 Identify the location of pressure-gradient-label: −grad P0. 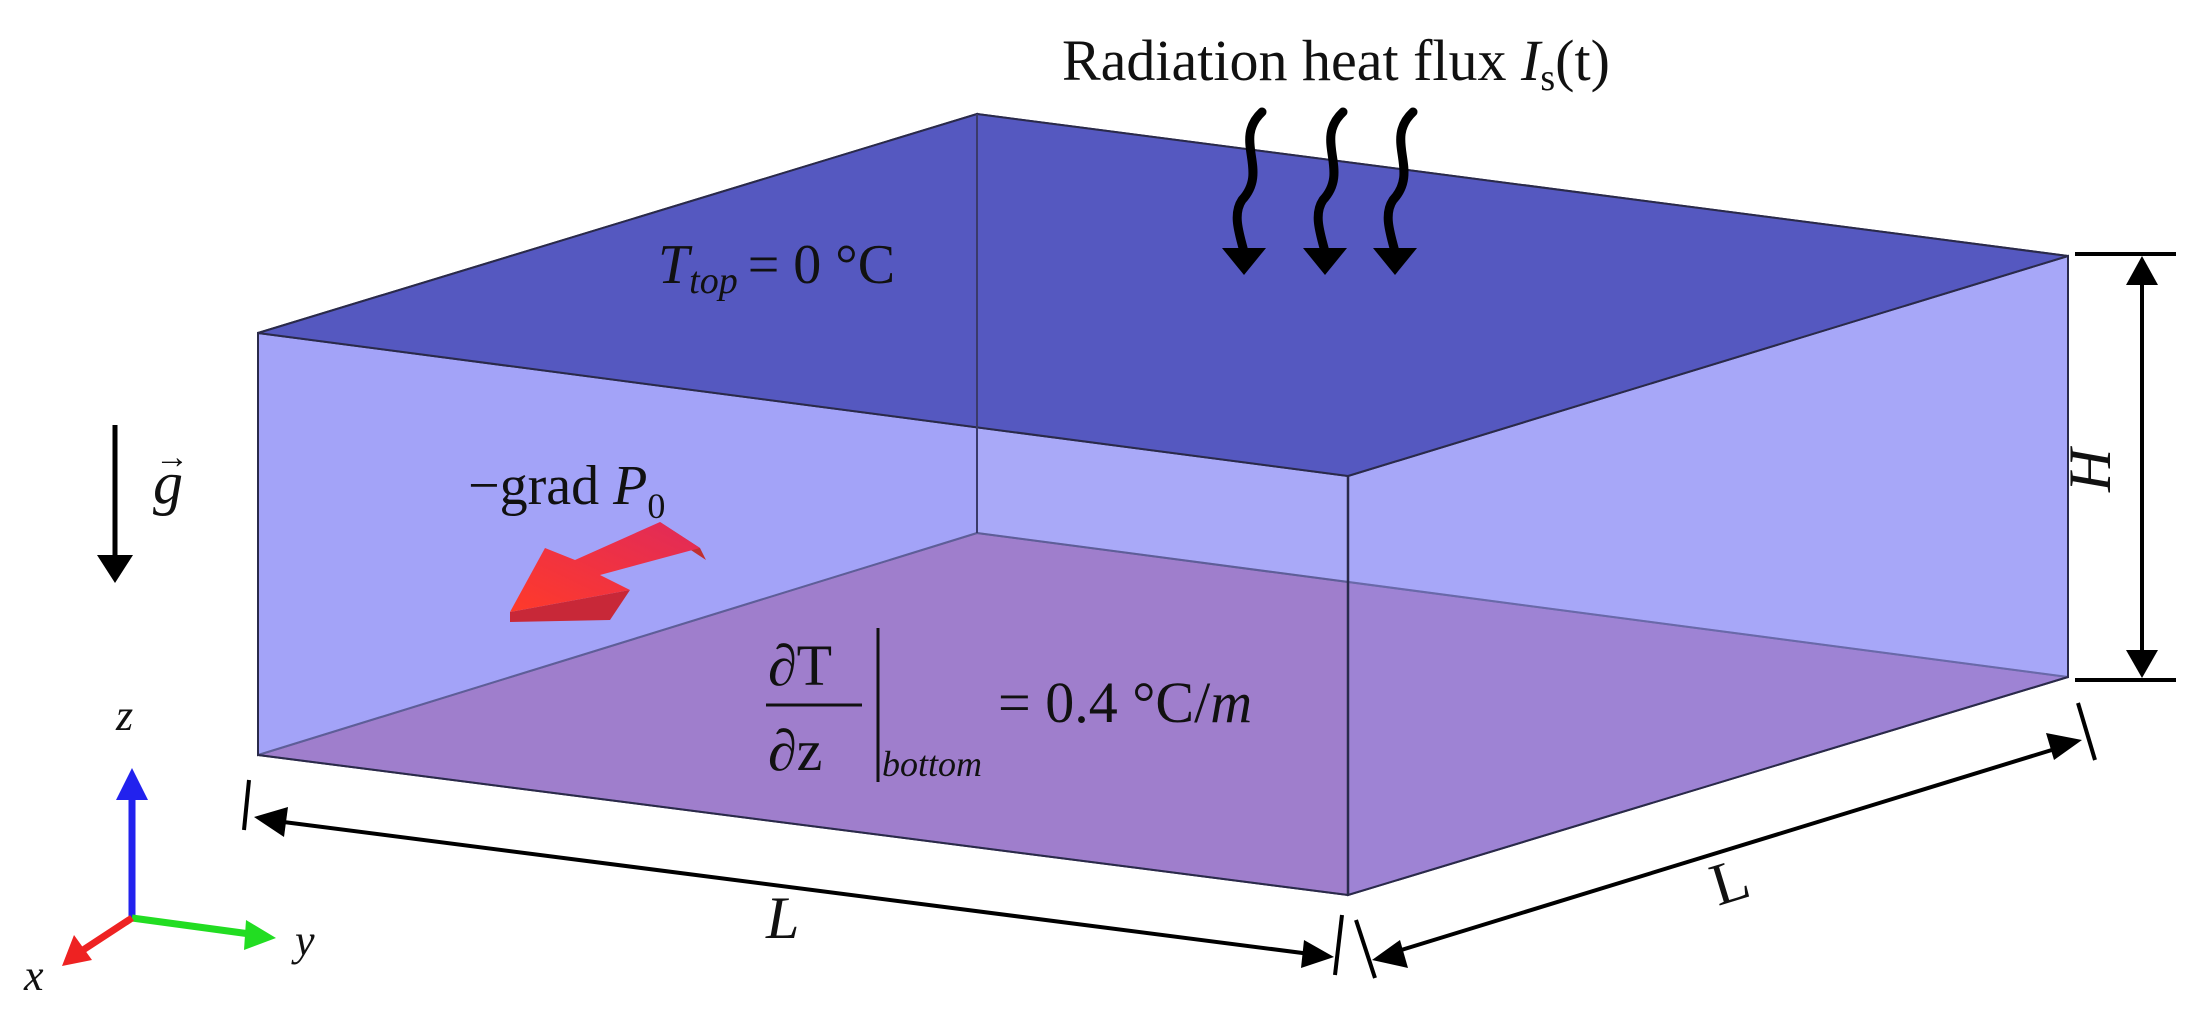
(566, 490).